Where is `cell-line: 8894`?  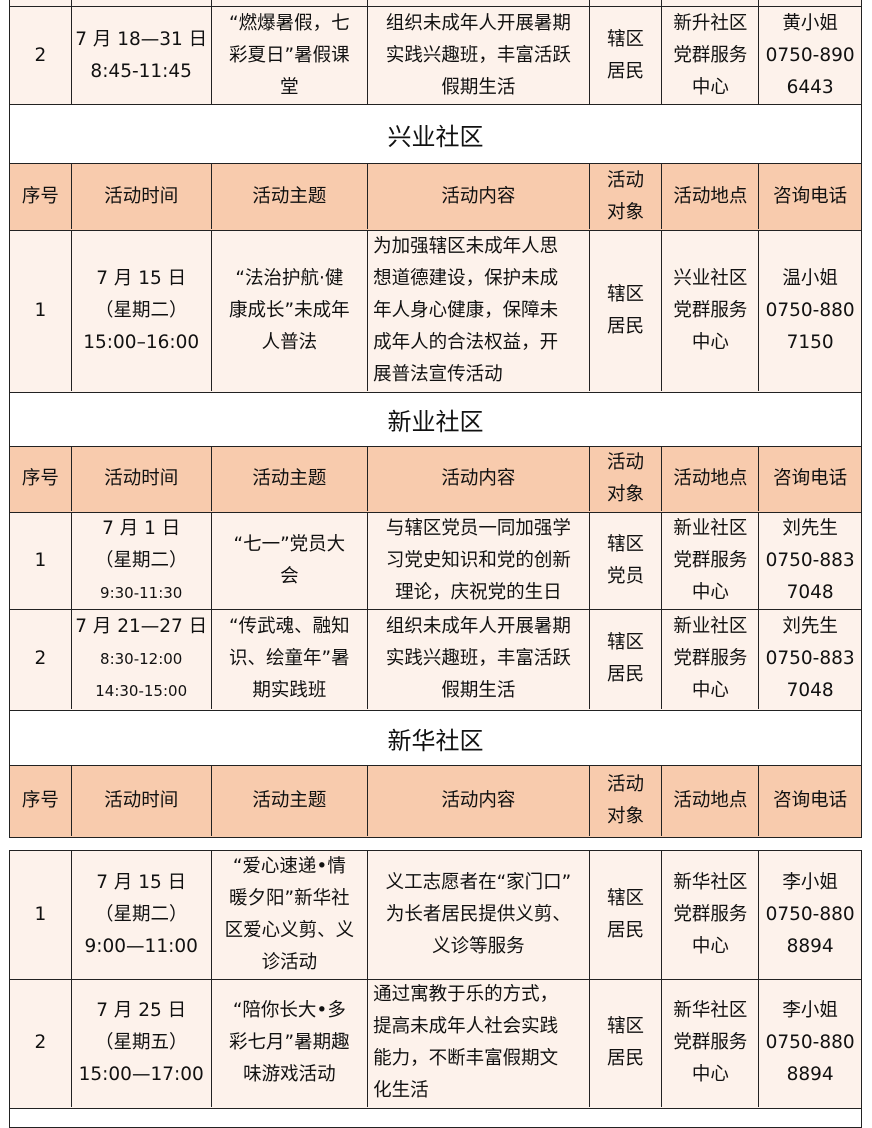
cell-line: 8894 is located at coordinates (810, 946).